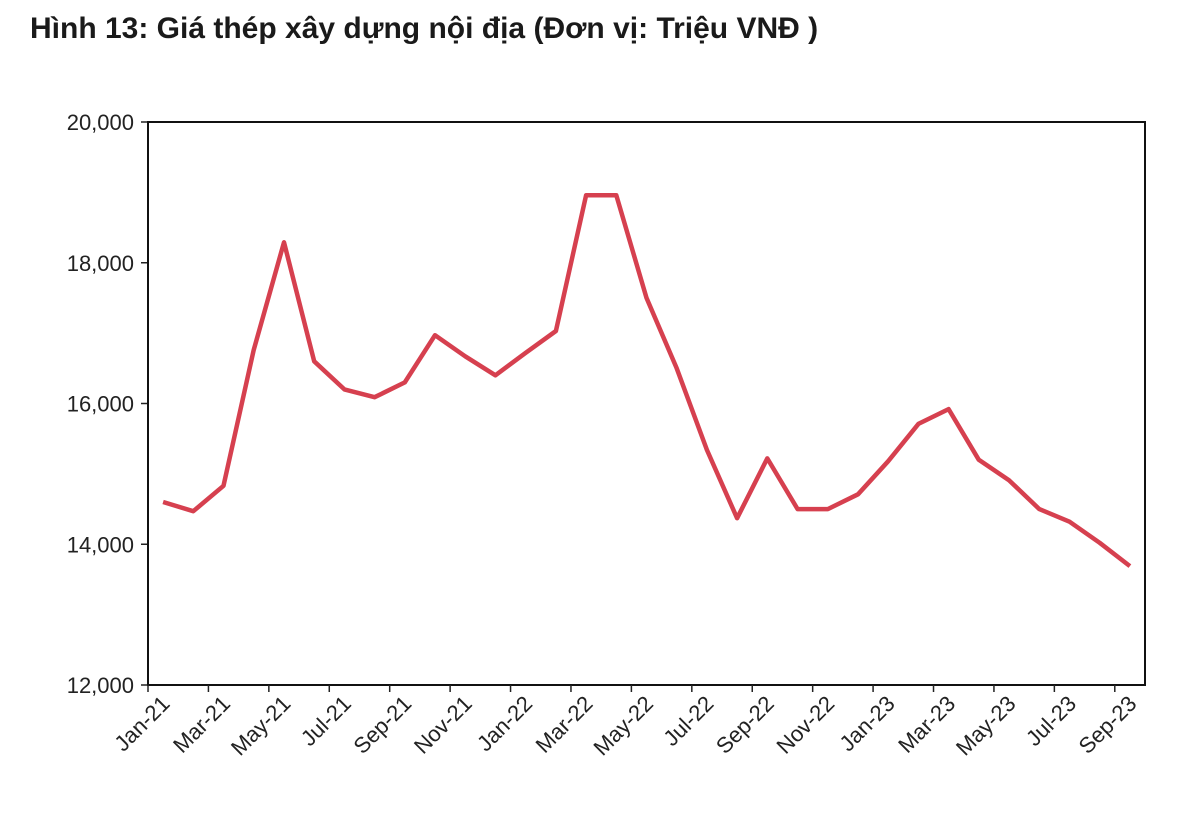  Describe the element at coordinates (986, 726) in the screenshot. I see `x-tick-label: May-23` at that location.